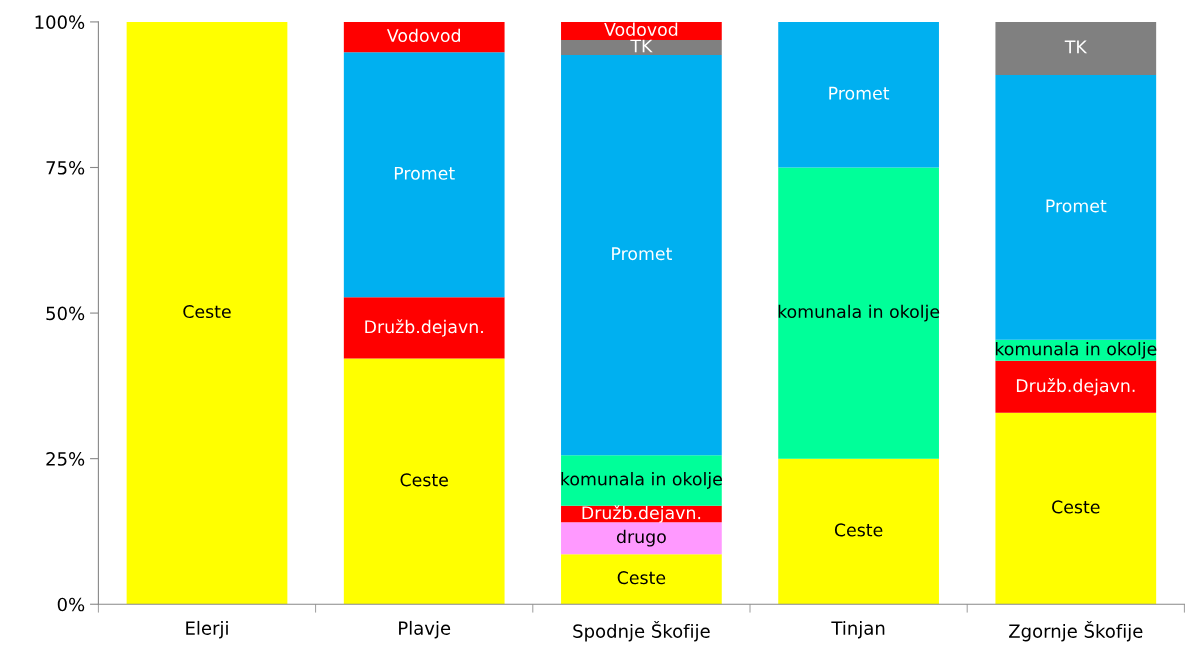  I want to click on x-tick-label: Tinjan, so click(858, 629).